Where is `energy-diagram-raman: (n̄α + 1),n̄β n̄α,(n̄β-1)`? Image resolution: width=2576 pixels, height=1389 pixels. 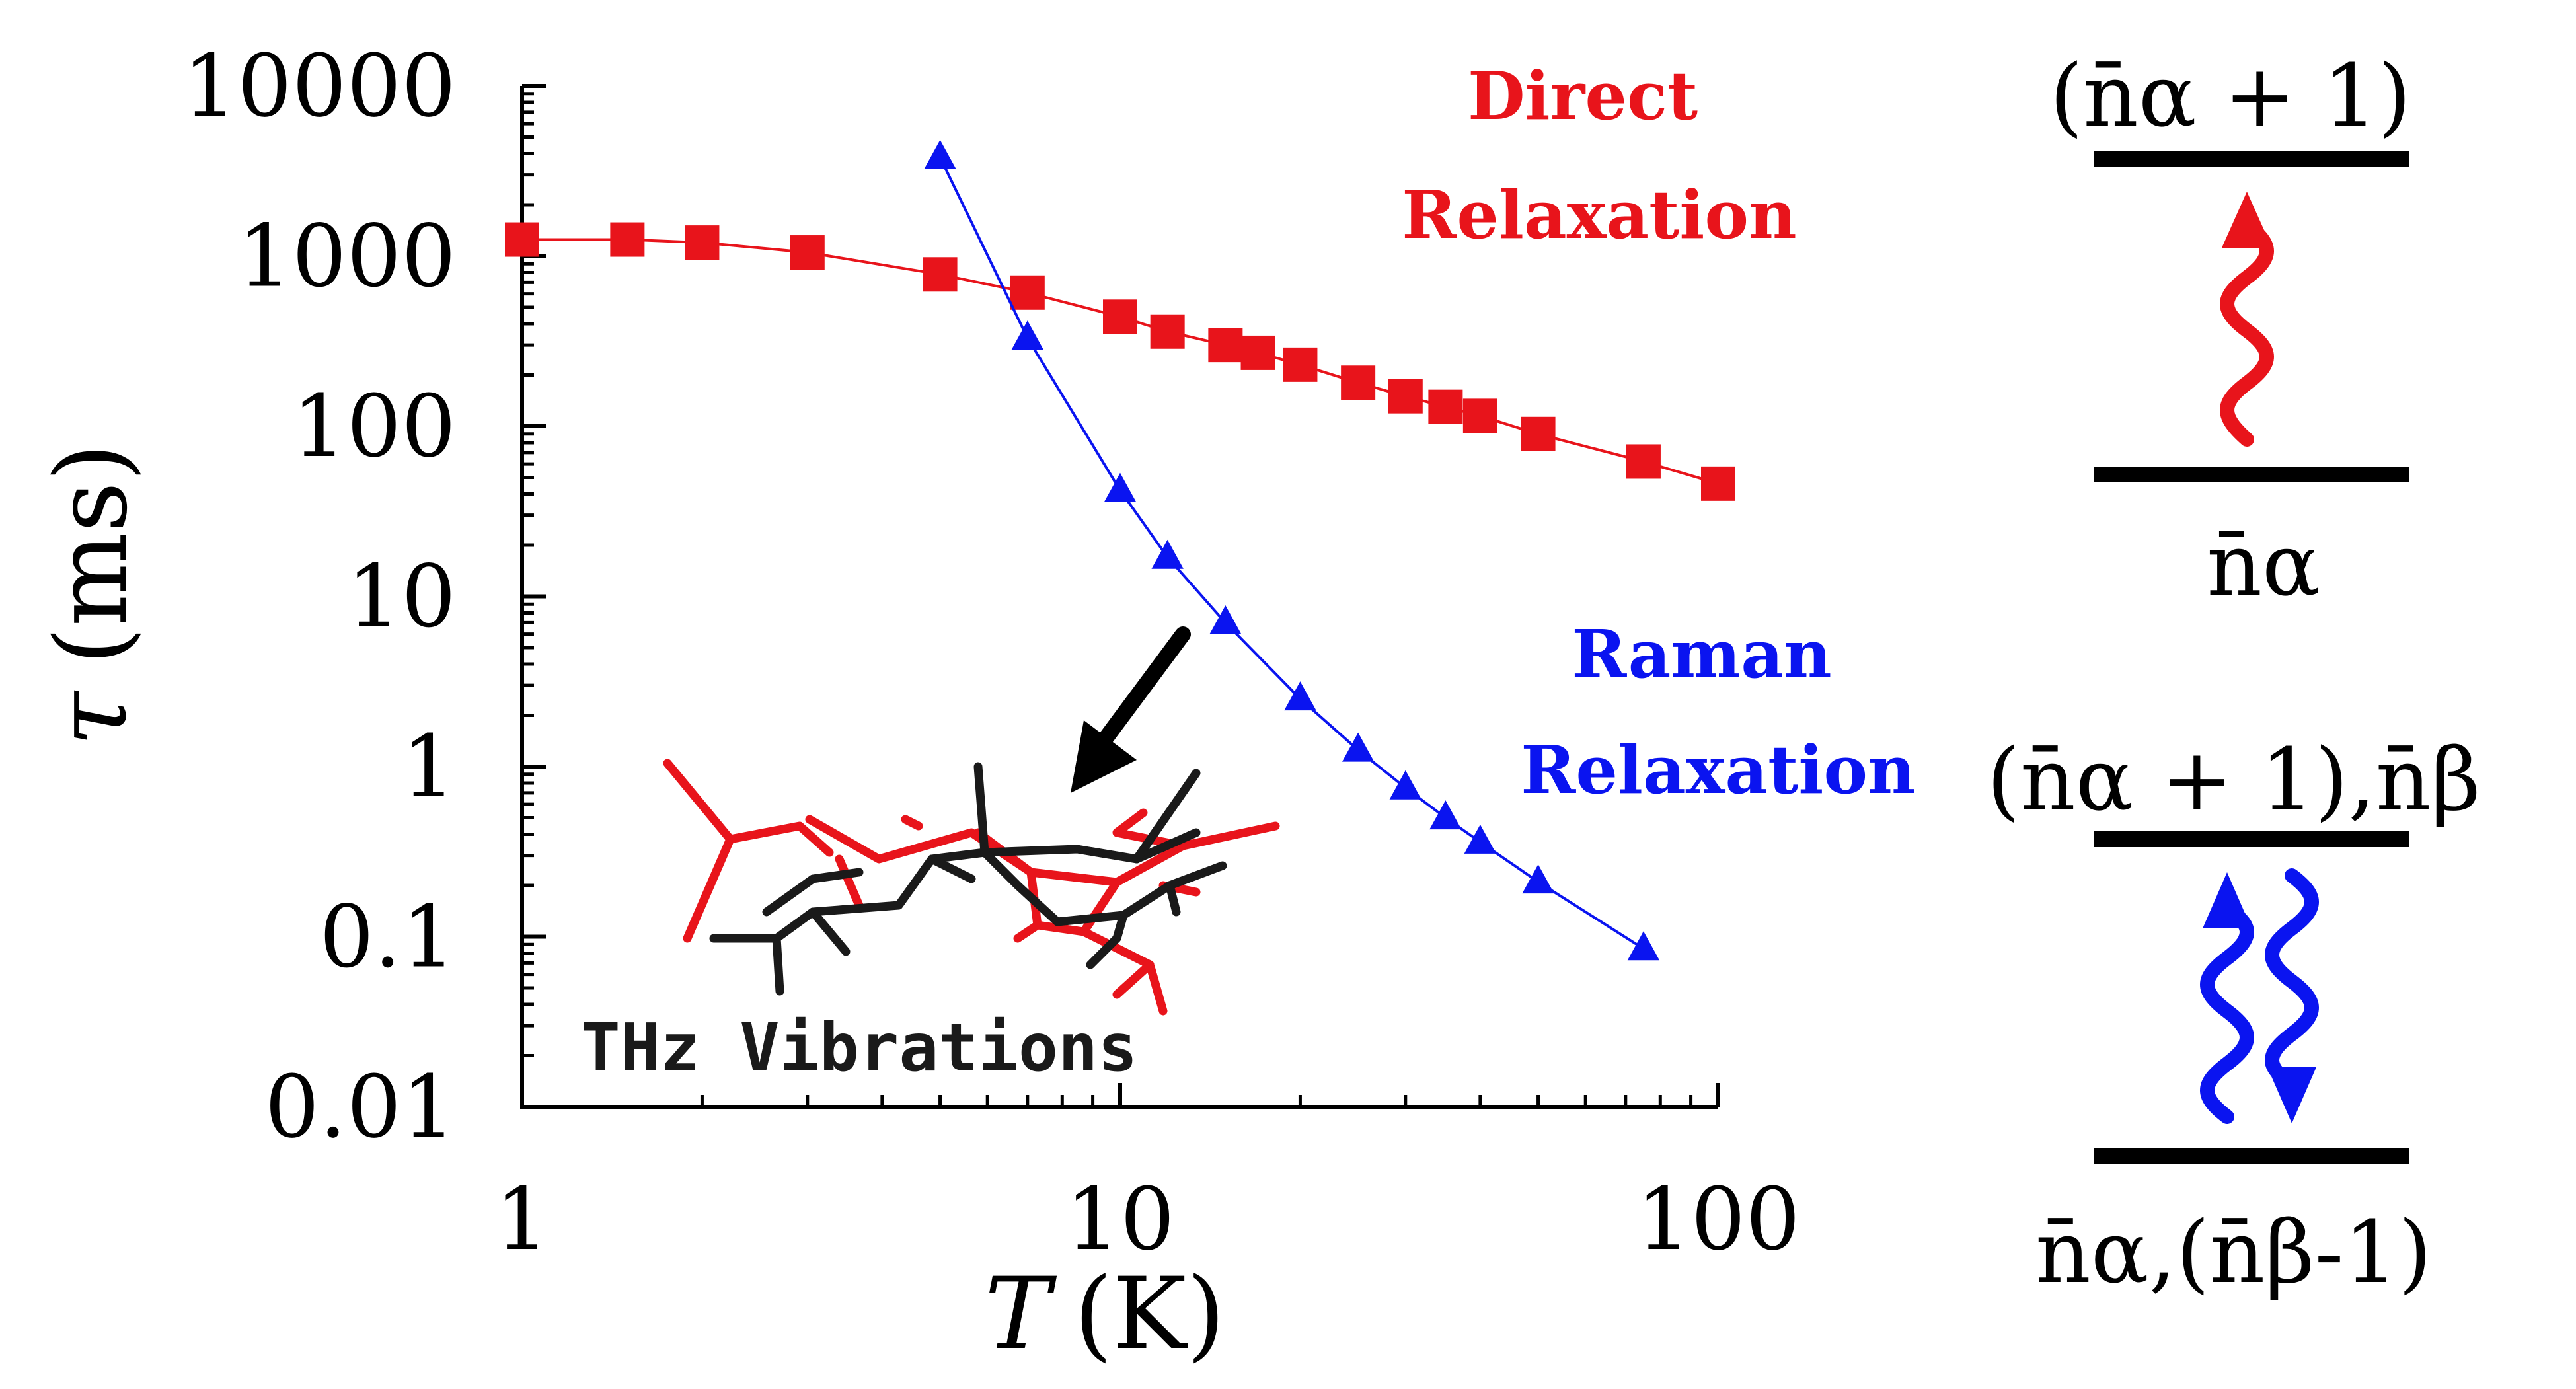 energy-diagram-raman: (n̄α + 1),n̄β n̄α,(n̄β-1) is located at coordinates (2233, 1016).